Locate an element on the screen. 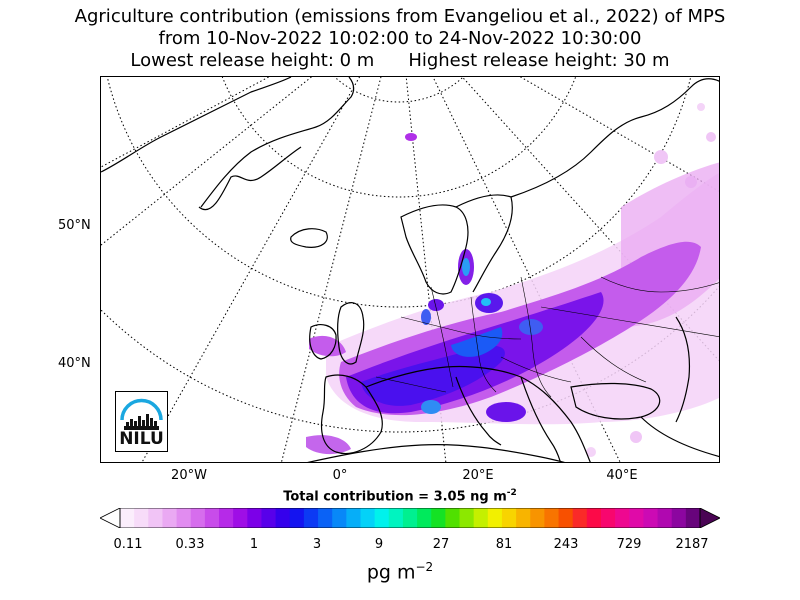  colorbar-tick: 729 is located at coordinates (629, 544).